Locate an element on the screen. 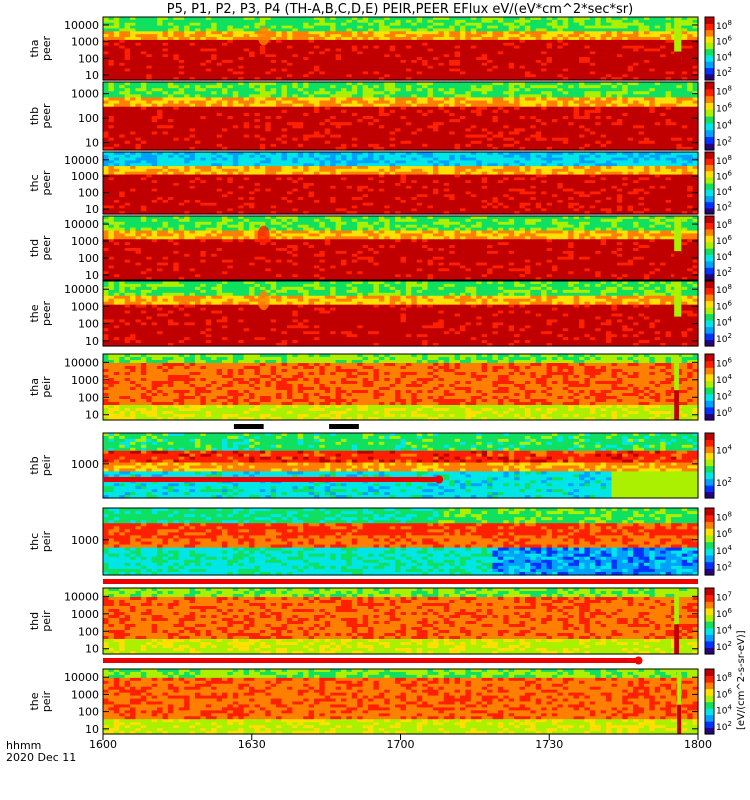 The image size is (750, 800). event-blob is located at coordinates (264, 35).